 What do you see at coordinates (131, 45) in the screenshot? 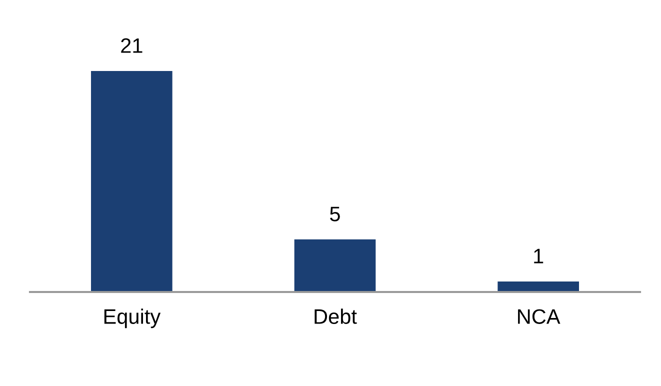
I see `data-label: 21` at bounding box center [131, 45].